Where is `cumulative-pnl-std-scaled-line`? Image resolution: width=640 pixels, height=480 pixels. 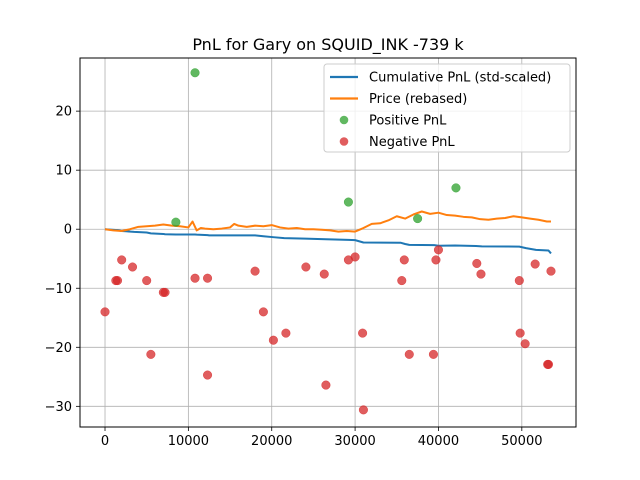 cumulative-pnl-std-scaled-line is located at coordinates (328, 241).